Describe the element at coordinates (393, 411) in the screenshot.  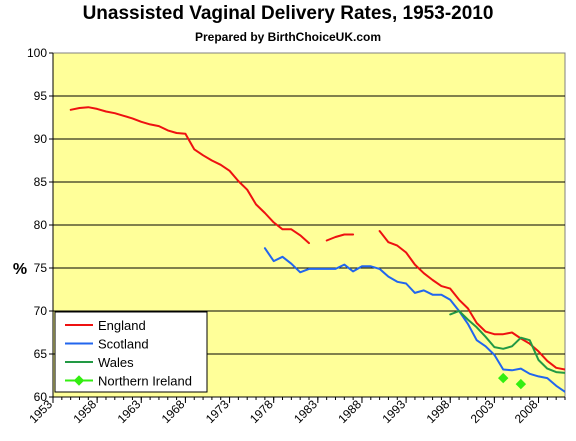
I see `x-tick-label: 1993` at that location.